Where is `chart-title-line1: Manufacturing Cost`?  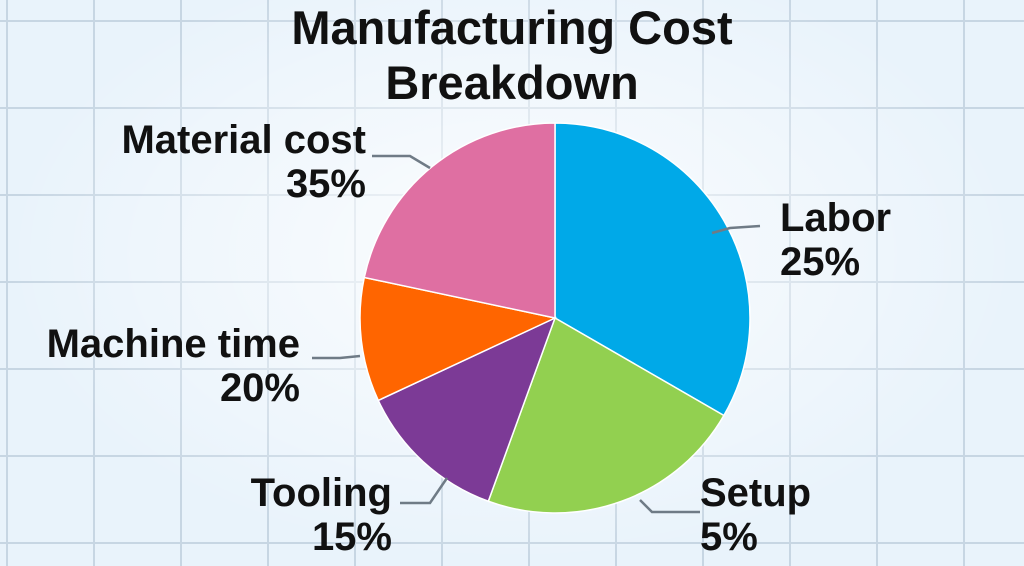
chart-title-line1: Manufacturing Cost is located at coordinates (512, 27).